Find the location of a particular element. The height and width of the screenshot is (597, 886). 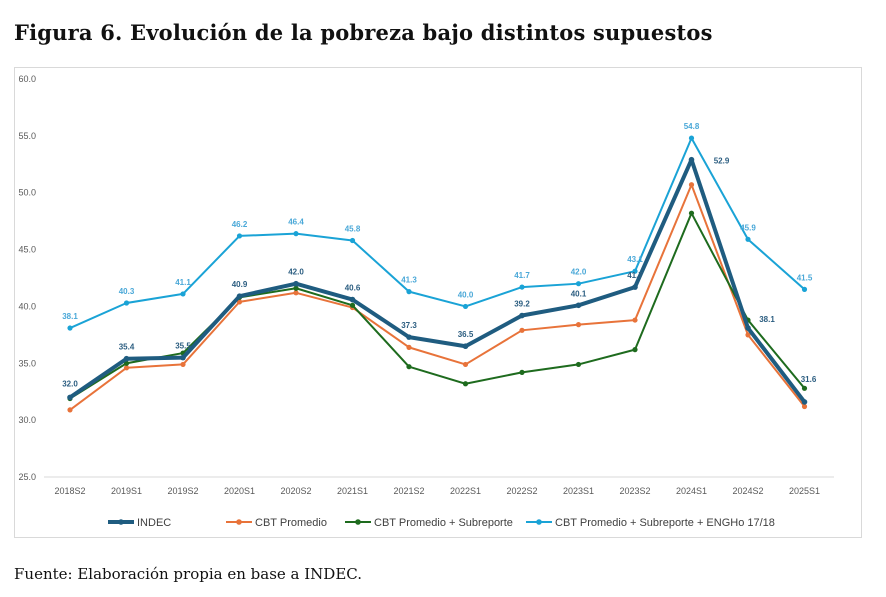

x-tick-label: 2023S2 is located at coordinates (634, 491).